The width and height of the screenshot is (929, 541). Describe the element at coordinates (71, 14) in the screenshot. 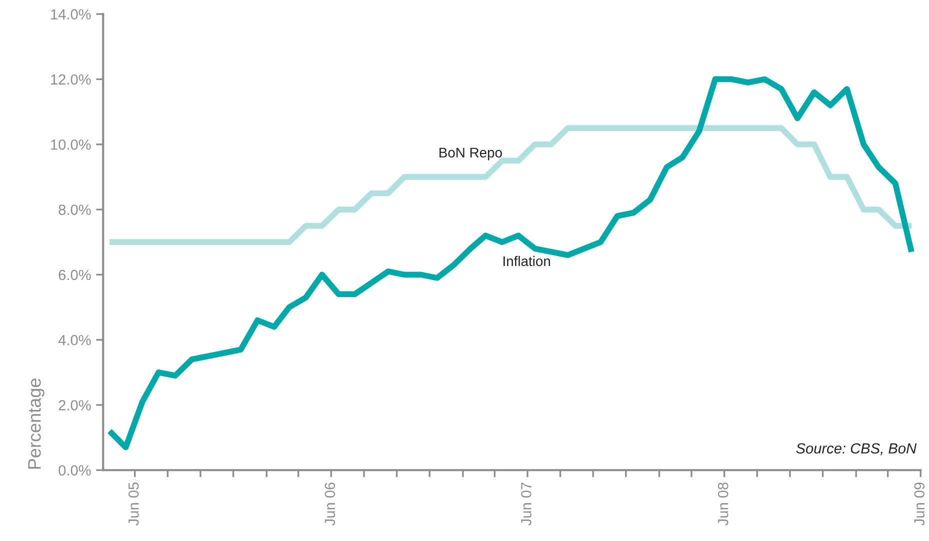

I see `y-tick-label: 14.0%` at that location.